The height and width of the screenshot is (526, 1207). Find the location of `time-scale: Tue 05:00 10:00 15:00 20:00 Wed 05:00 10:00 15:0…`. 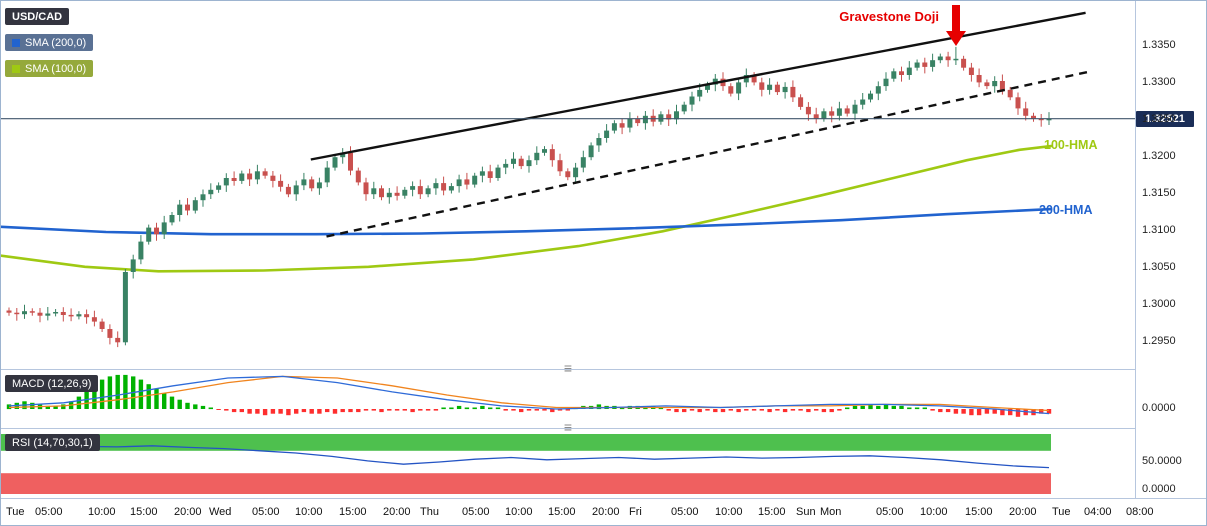

time-scale: Tue 05:00 10:00 15:00 20:00 Wed 05:00 10:00 15:0… is located at coordinates (603, 511).